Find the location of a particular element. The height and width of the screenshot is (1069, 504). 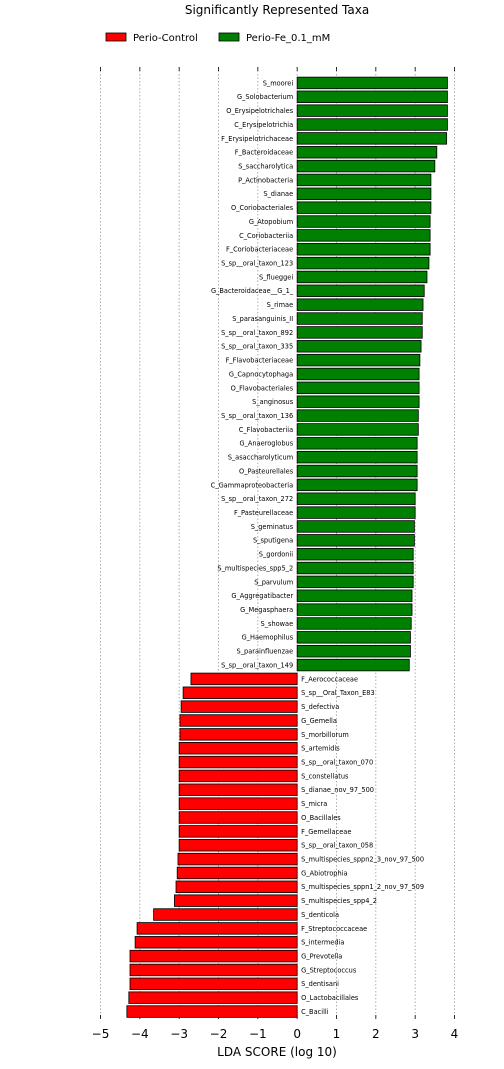

bar-label: F_Pasteurellaceae is located at coordinates (263, 513).